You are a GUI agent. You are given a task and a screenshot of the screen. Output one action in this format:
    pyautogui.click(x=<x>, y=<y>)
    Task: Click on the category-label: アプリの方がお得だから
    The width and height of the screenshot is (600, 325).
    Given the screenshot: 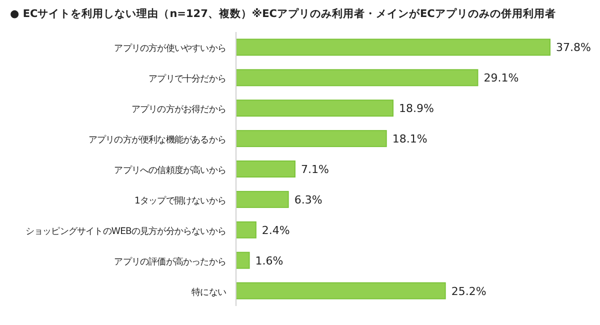 What is the action you would take?
    pyautogui.click(x=178, y=110)
    